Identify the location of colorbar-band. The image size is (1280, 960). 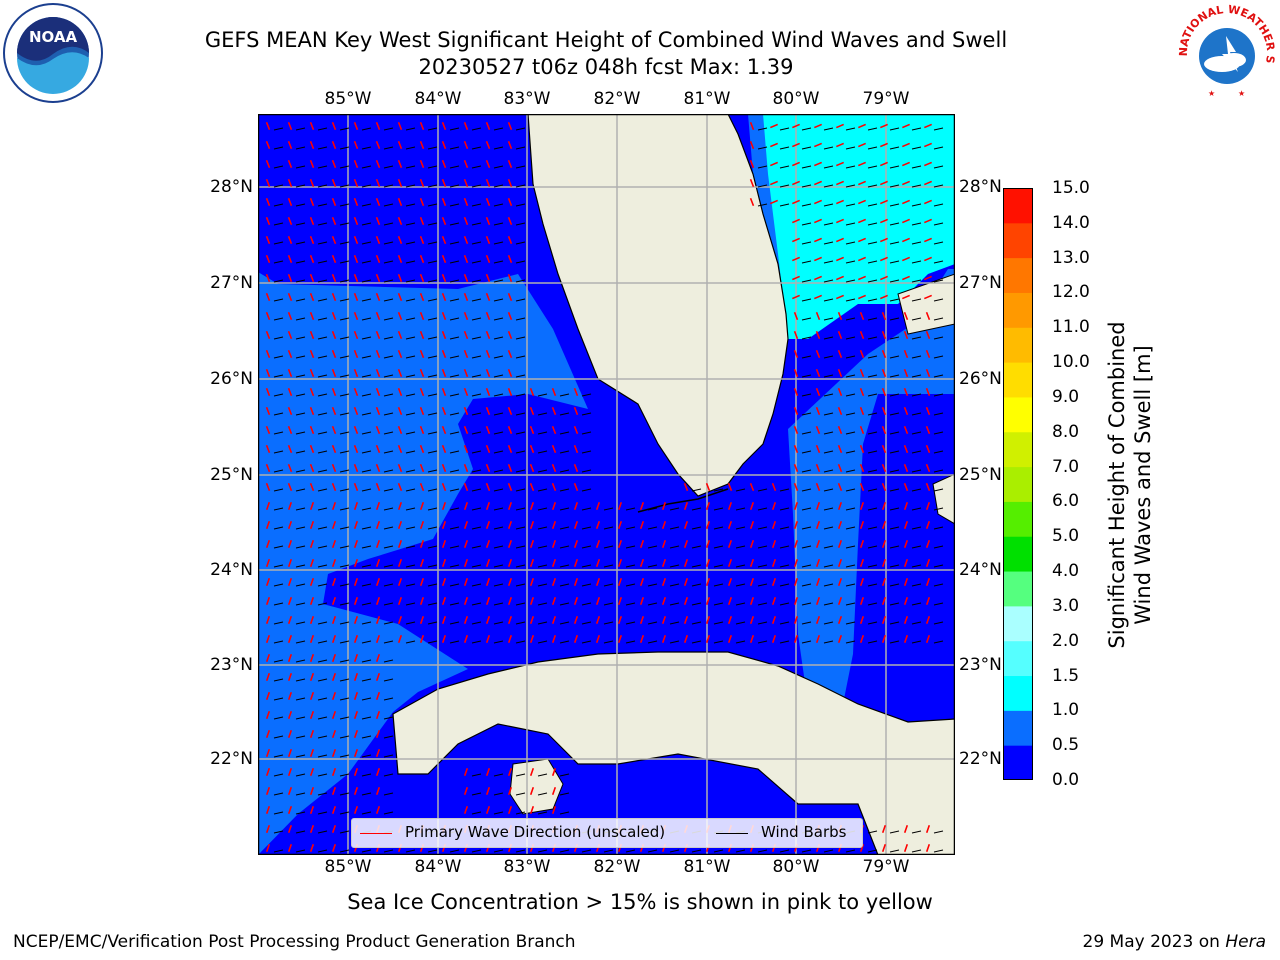
(1018, 345).